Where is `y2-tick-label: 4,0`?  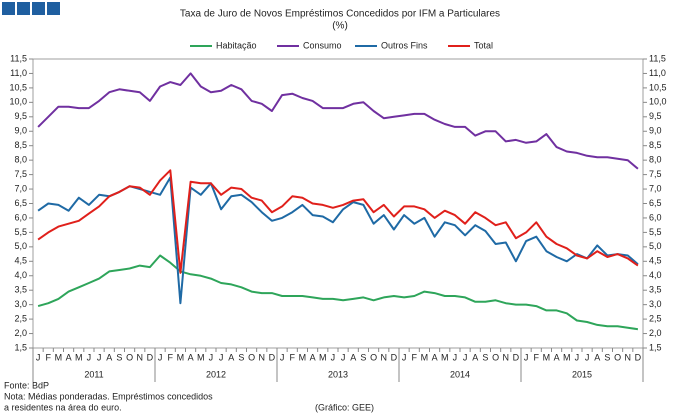
y2-tick-label: 4,0 is located at coordinates (655, 275).